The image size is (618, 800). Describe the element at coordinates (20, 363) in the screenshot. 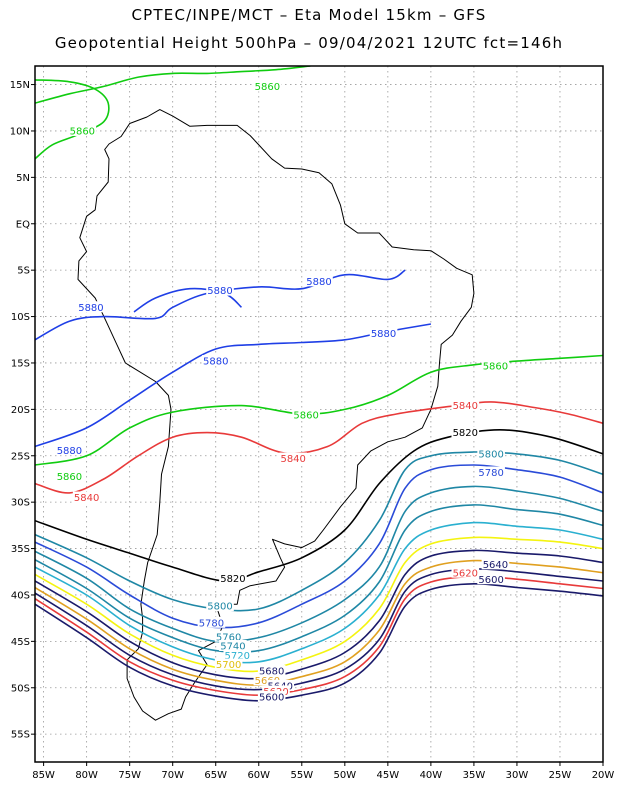

I see `lat-tick-label: 15S` at that location.